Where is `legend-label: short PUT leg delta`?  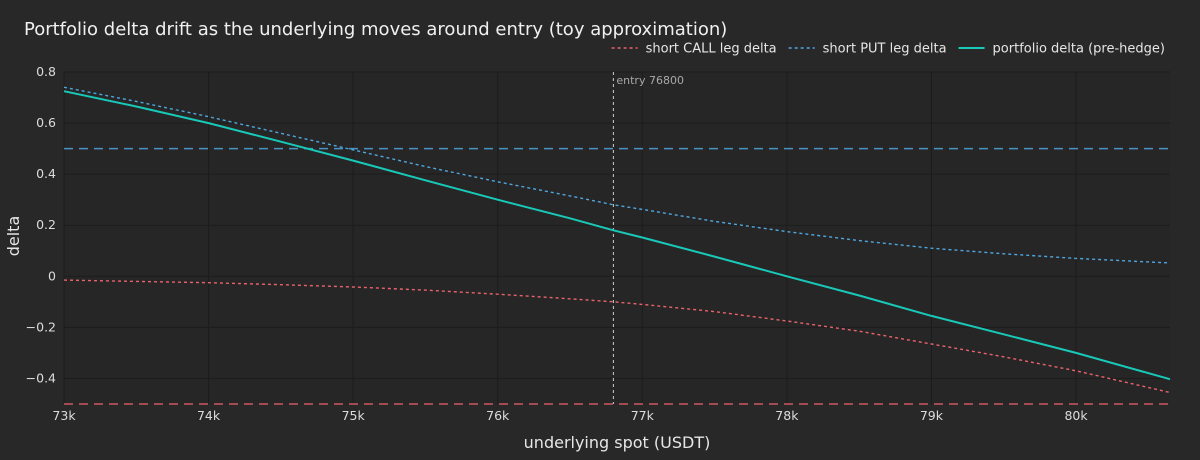 legend-label: short PUT leg delta is located at coordinates (885, 49).